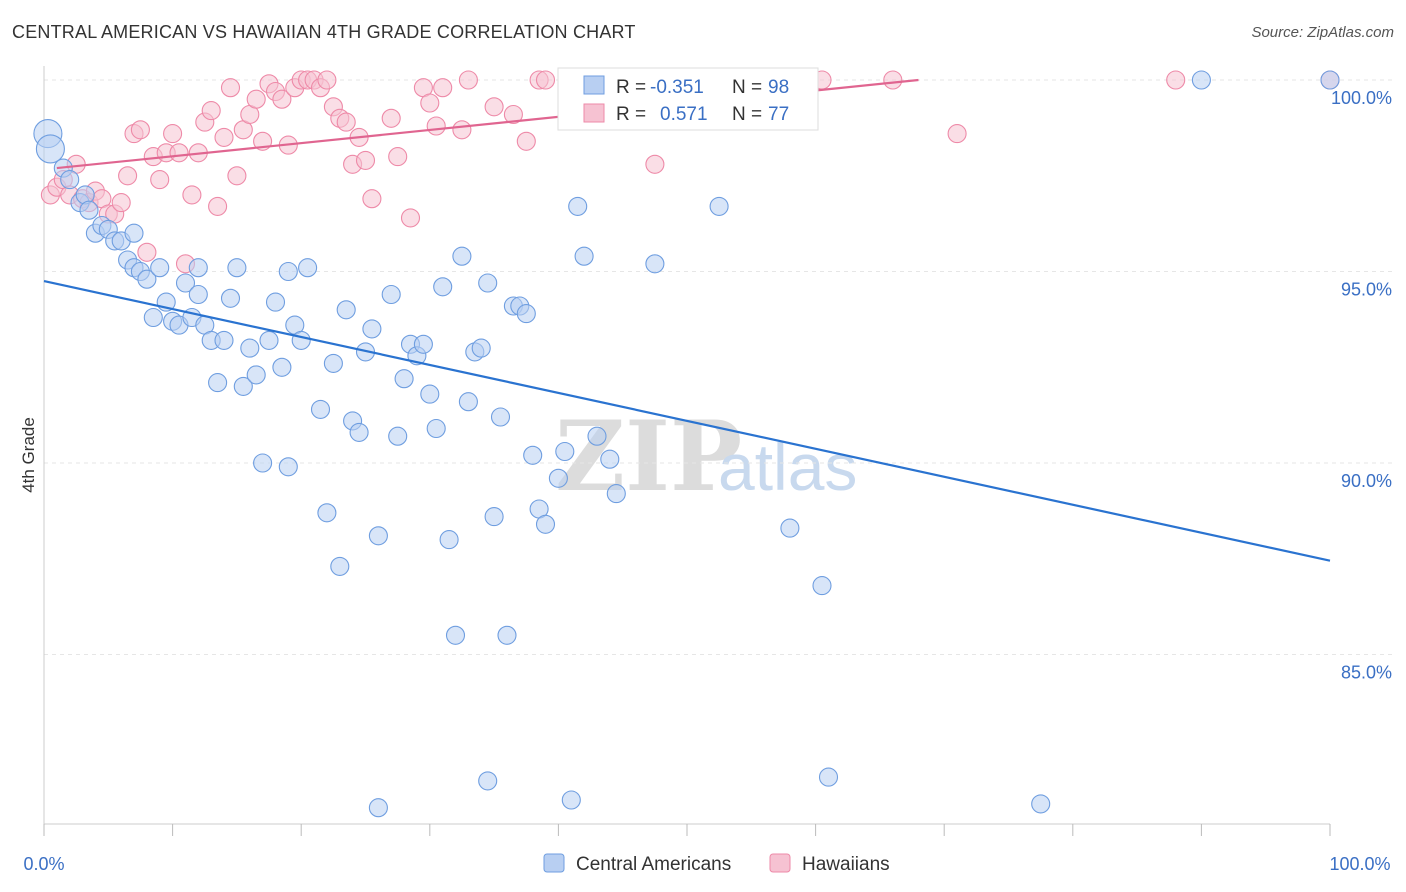  Describe the element at coordinates (631, 114) in the screenshot. I see `legend-r-label-2: R =` at that location.